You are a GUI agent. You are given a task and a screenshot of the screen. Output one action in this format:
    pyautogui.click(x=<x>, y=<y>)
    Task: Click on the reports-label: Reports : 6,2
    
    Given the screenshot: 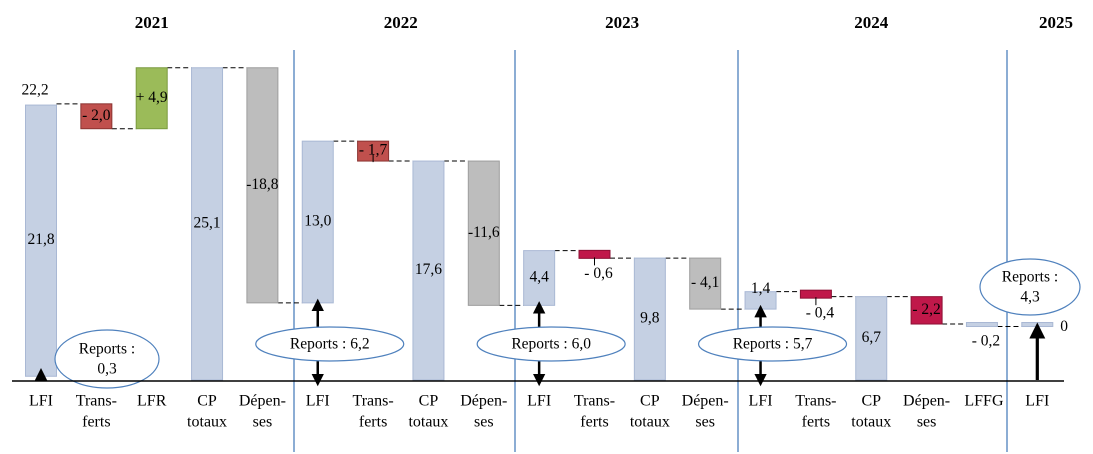 What is the action you would take?
    pyautogui.click(x=330, y=344)
    